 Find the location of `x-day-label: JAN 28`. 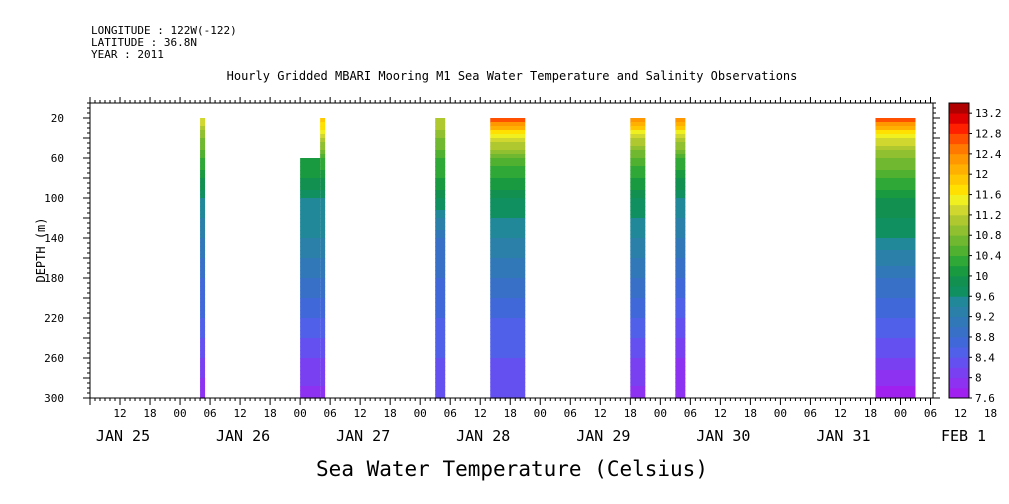

x-day-label: JAN 28 is located at coordinates (483, 436).